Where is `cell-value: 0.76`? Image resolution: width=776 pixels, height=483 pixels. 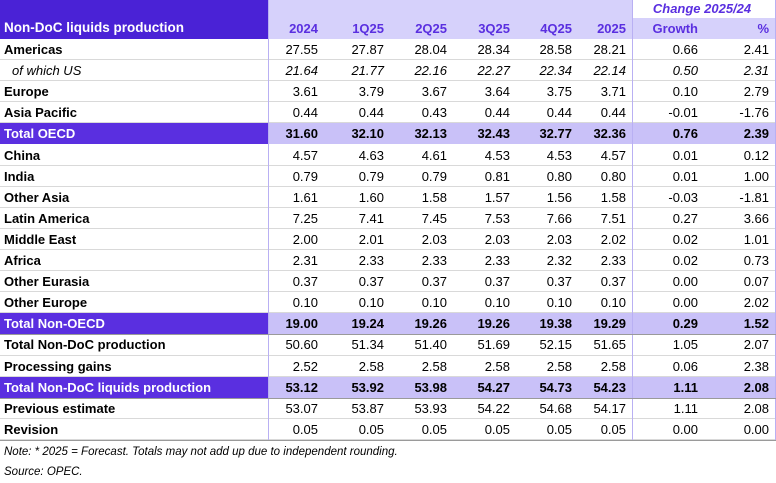
cell-value: 0.76 is located at coordinates (685, 134).